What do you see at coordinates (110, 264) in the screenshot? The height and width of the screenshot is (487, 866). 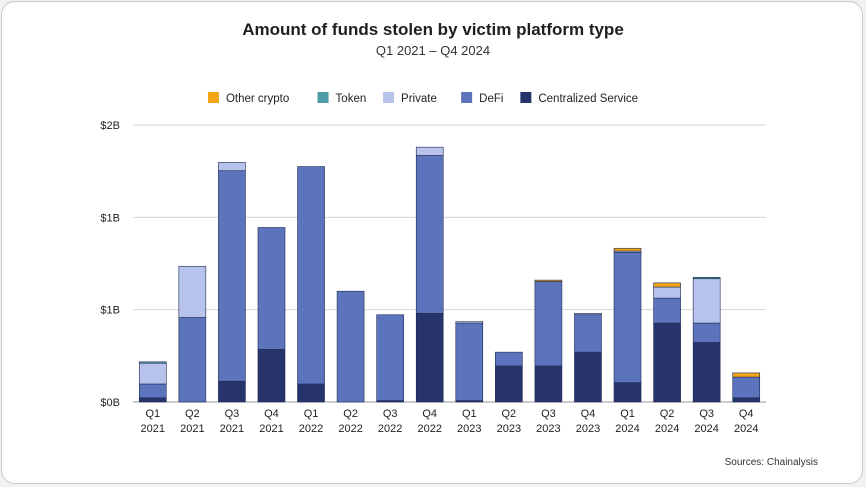 I see `y-axis-ticks: $0B $1B $1B $2B` at bounding box center [110, 264].